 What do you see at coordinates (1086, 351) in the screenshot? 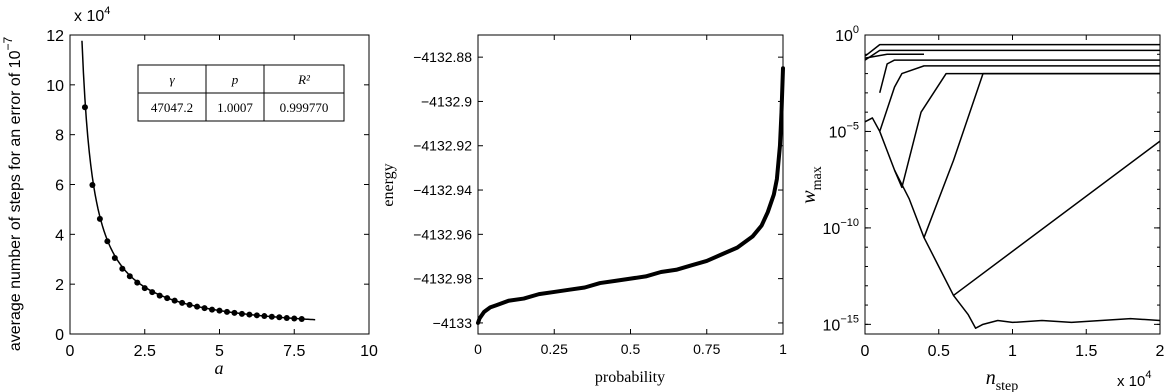
I see `x-tick-label: 1.5` at bounding box center [1086, 351].